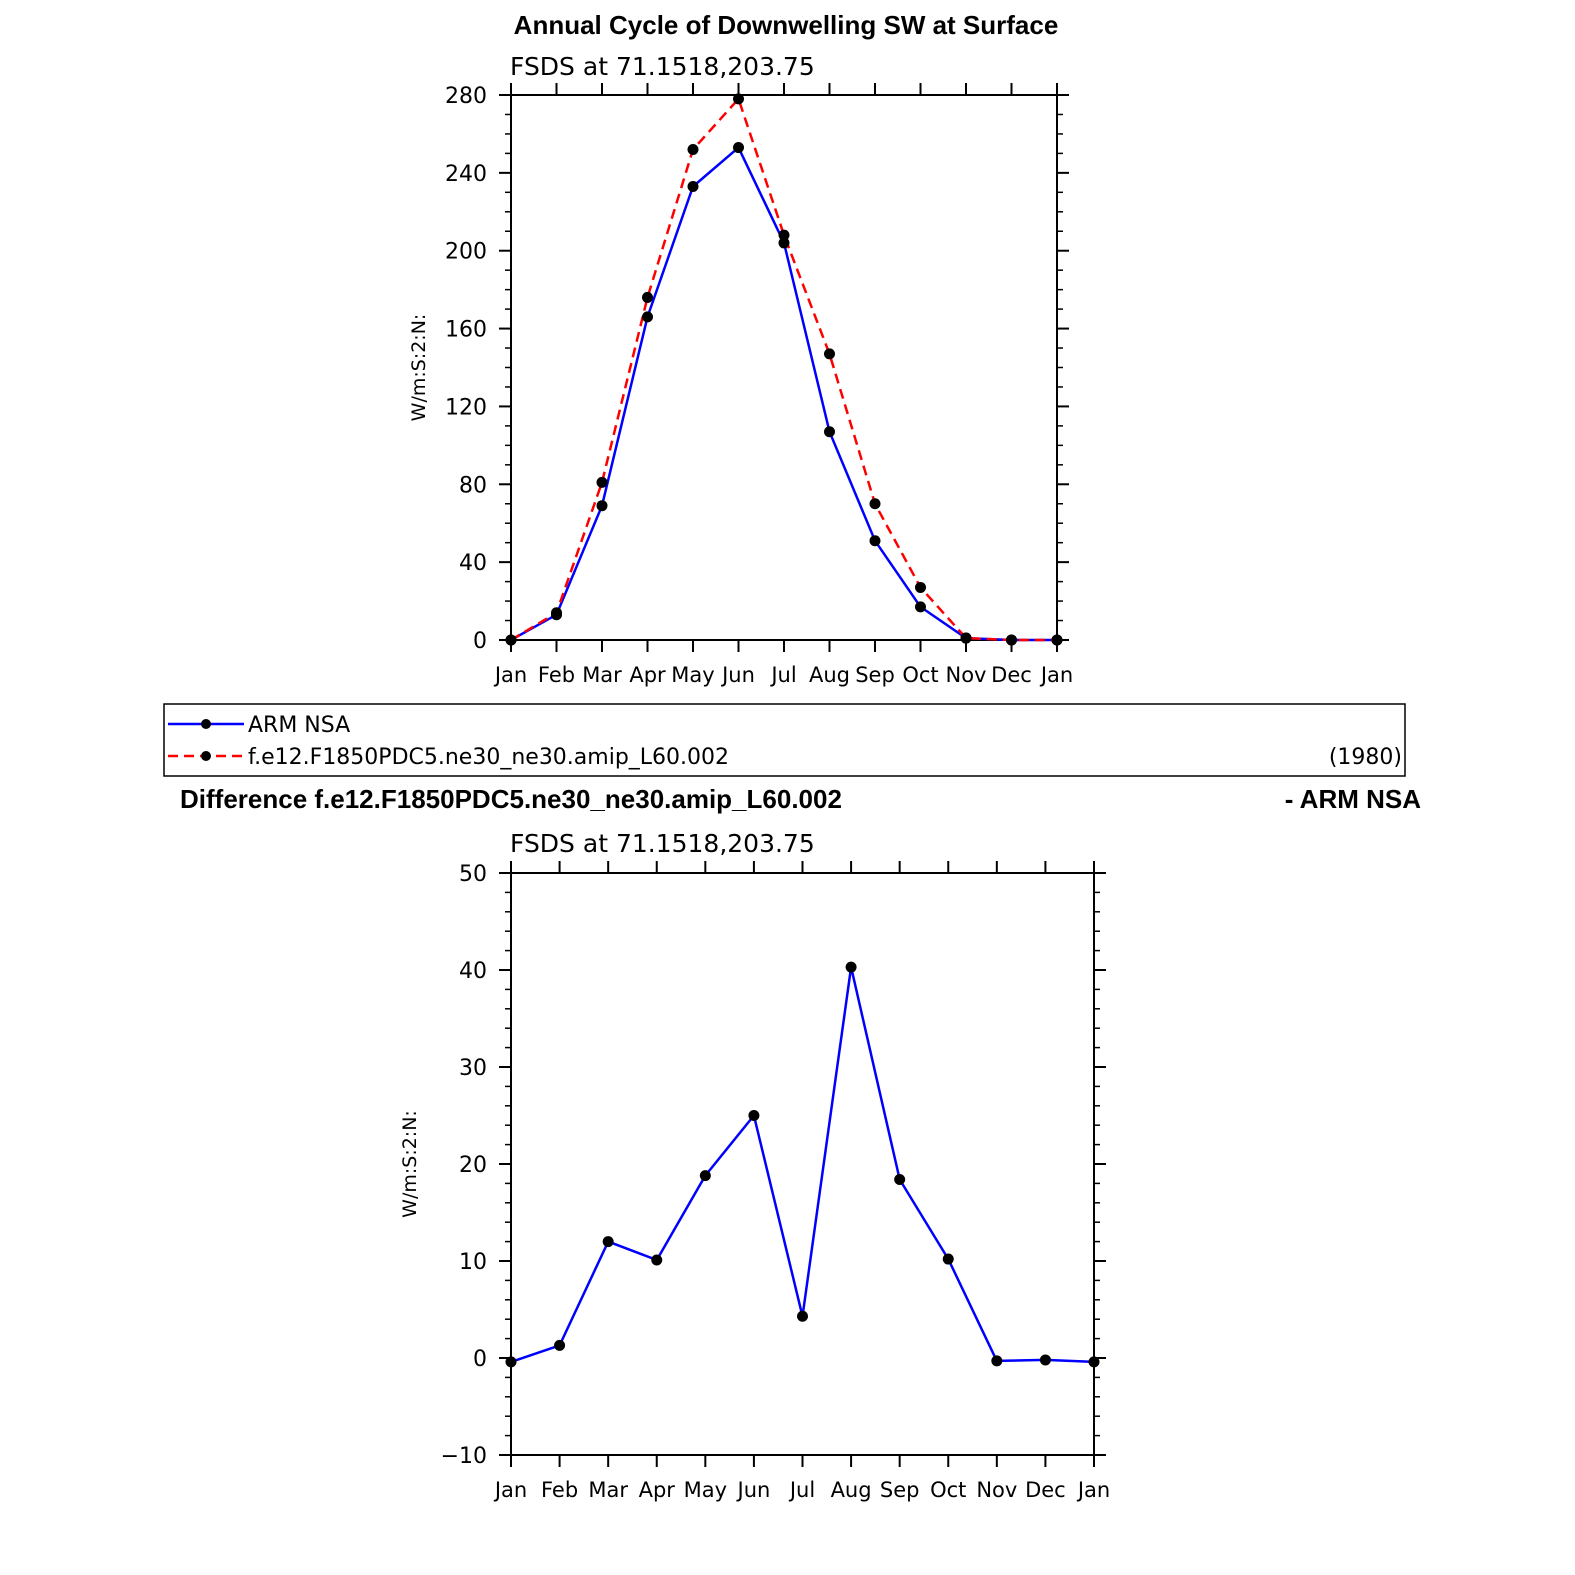  What do you see at coordinates (753, 1490) in the screenshot?
I see `chart2-xtick-label: Jun` at bounding box center [753, 1490].